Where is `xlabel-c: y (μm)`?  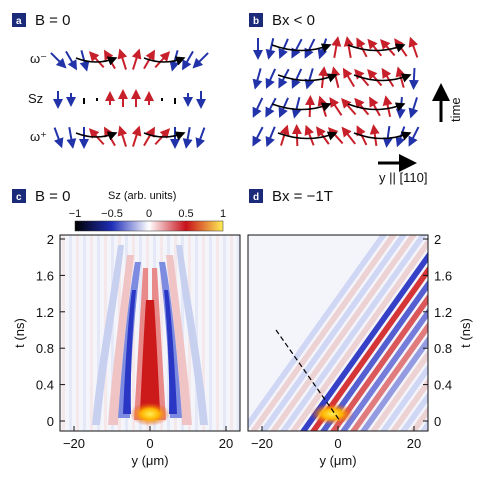
xlabel-c: y (μm) is located at coordinates (149, 460).